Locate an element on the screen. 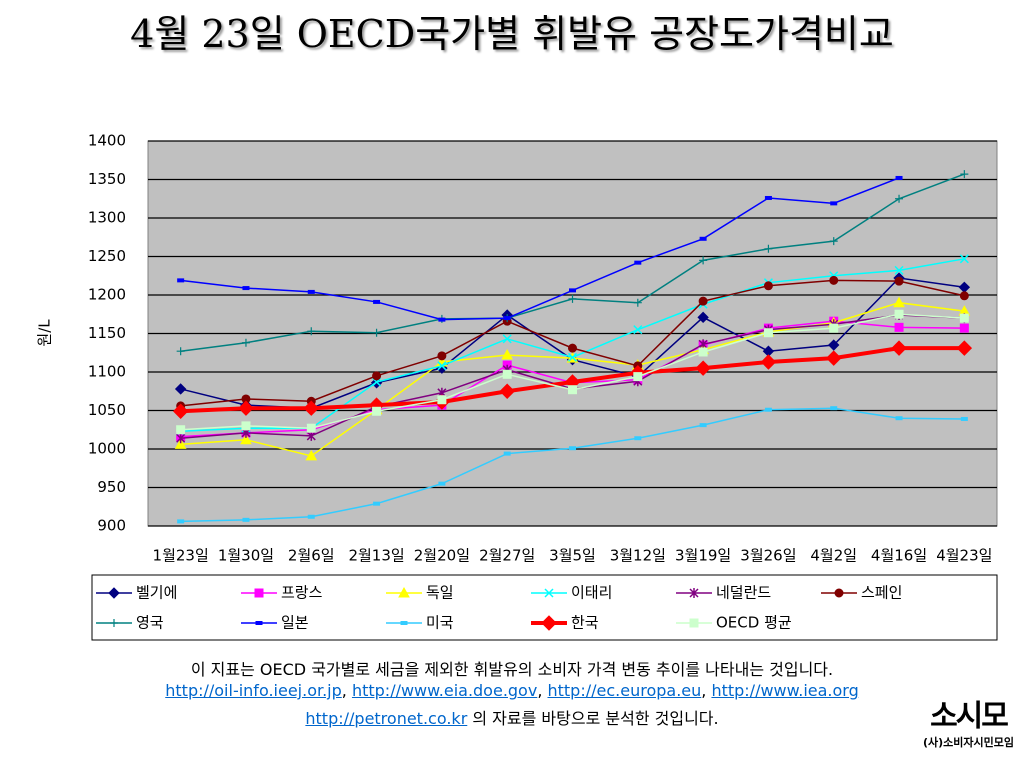  link: http://oil-info.ieej.or.jp is located at coordinates (253, 690).